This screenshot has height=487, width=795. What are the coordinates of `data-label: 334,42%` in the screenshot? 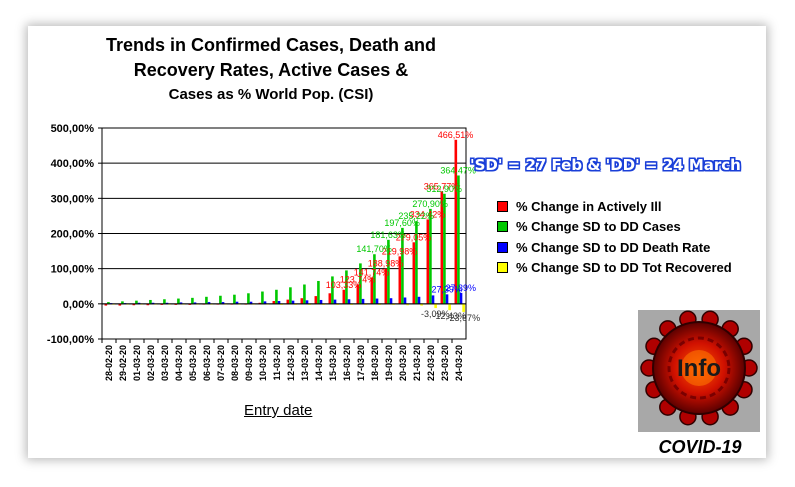 It's located at (428, 214).